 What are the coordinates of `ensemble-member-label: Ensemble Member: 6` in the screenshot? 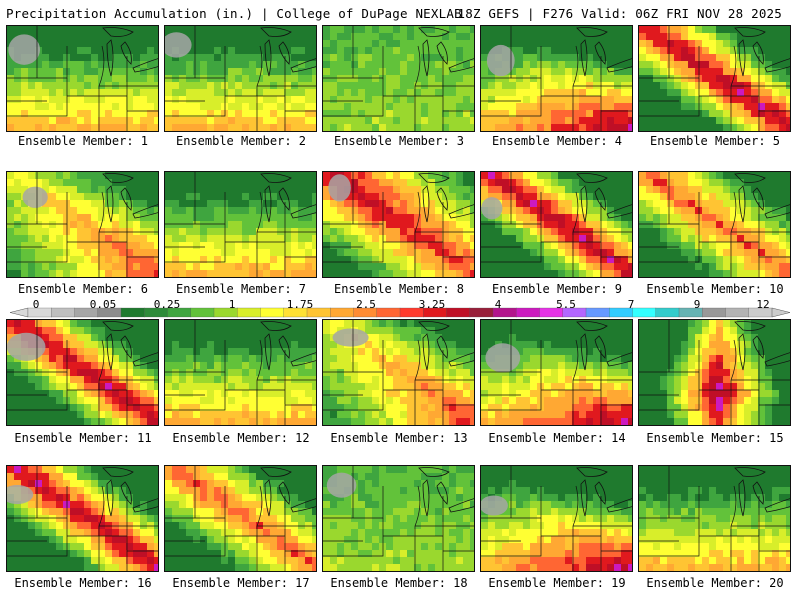 It's located at (83, 289).